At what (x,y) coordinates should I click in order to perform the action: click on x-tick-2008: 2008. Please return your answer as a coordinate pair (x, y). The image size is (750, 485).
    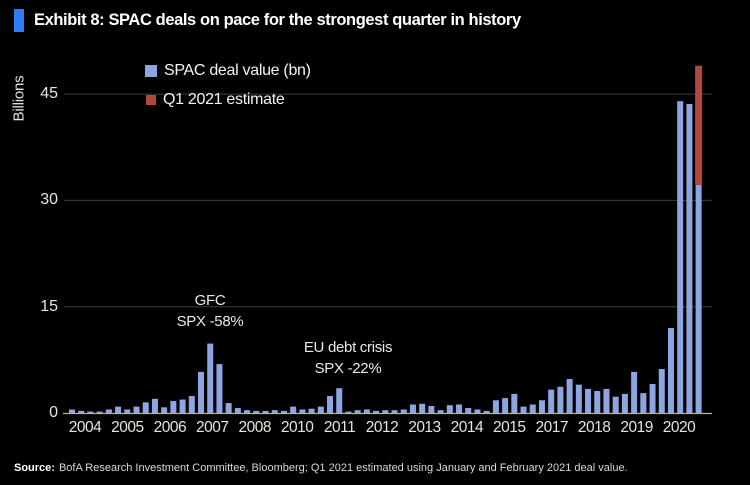
    Looking at the image, I should click on (254, 427).